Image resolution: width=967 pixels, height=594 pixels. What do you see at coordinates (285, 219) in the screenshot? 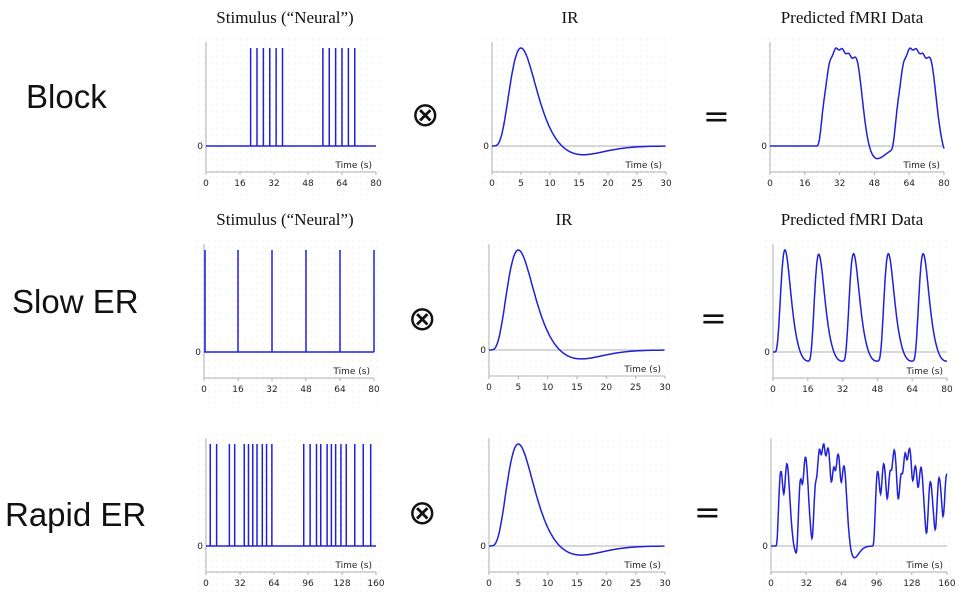
I see `stimulus-title-row2: Stimulus (“Neural”)` at bounding box center [285, 219].